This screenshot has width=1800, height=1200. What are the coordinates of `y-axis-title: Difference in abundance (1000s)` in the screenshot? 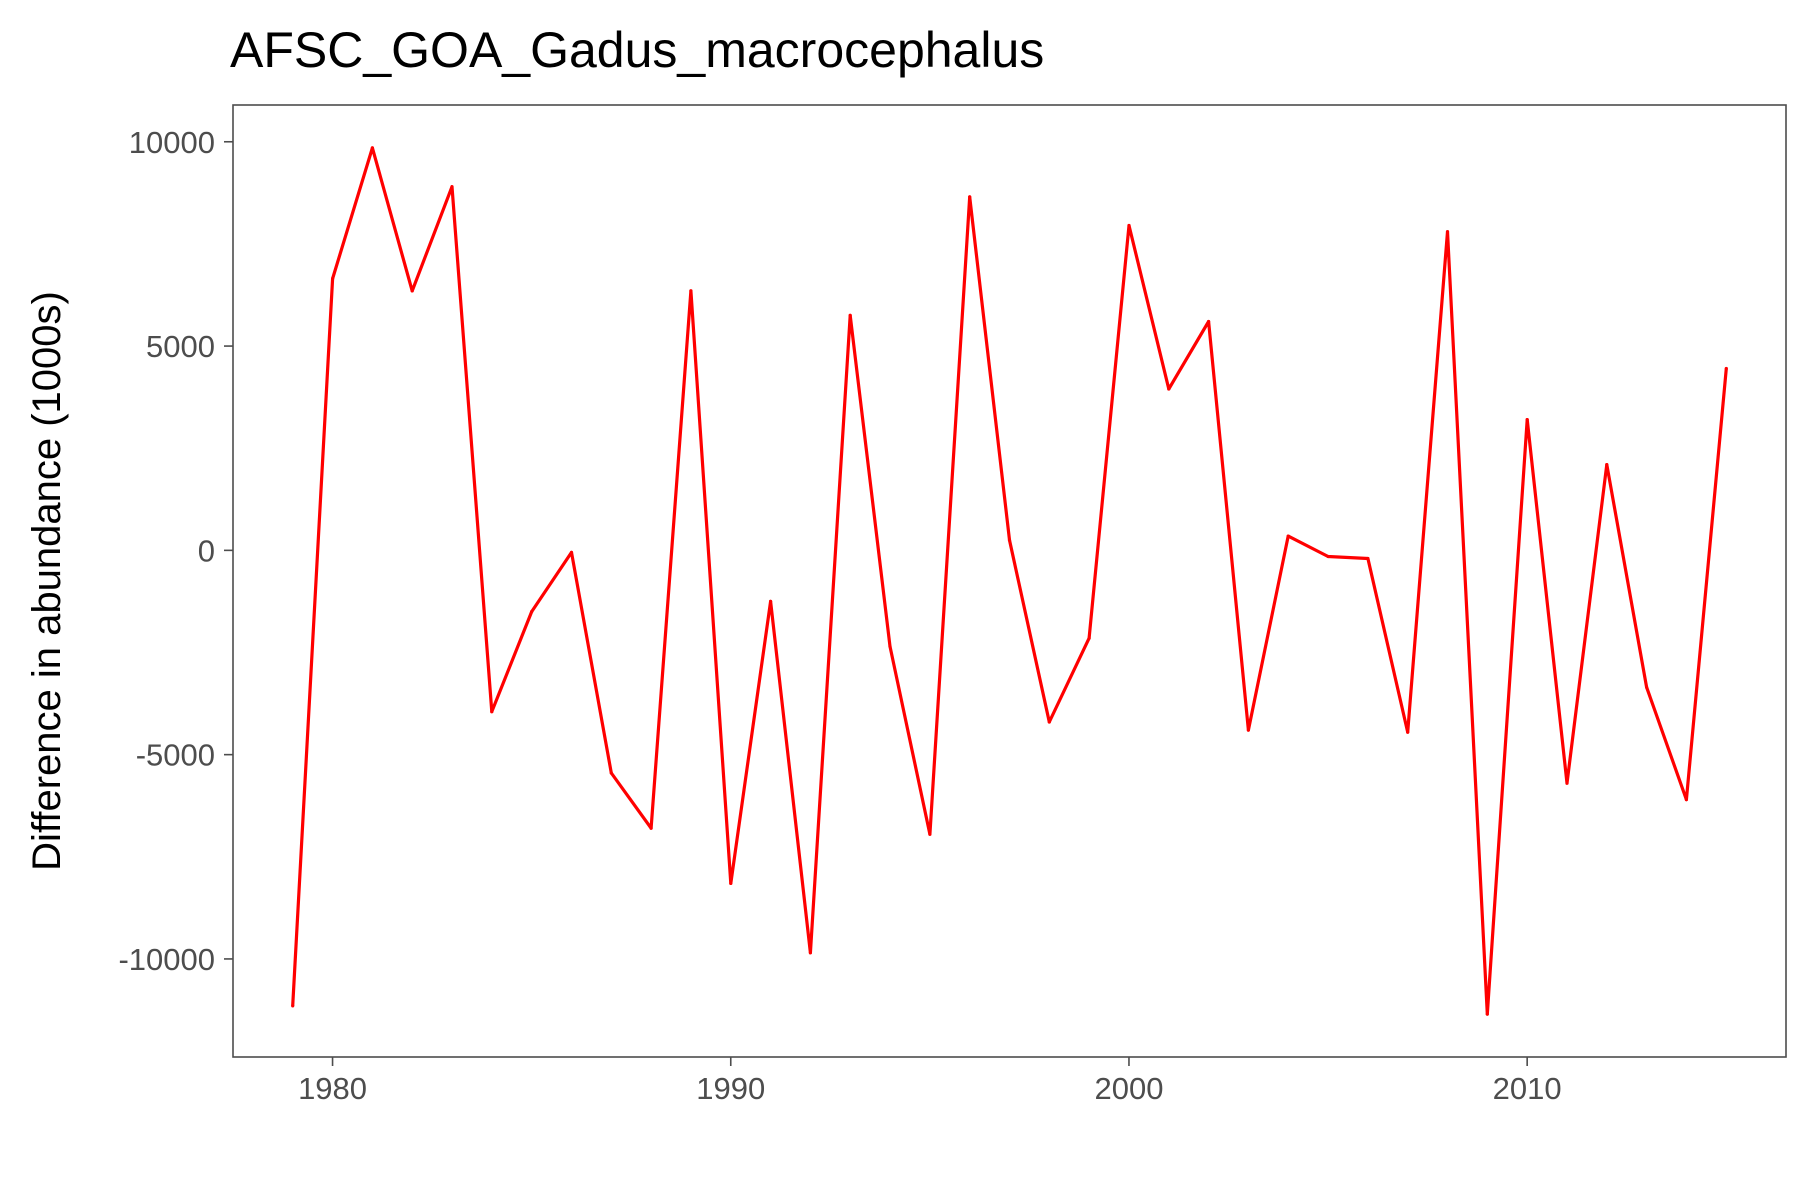 It's located at (47, 581).